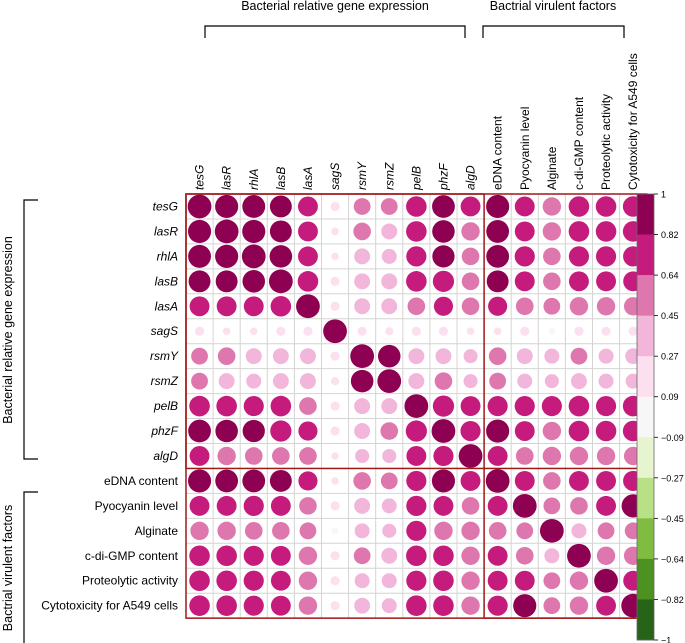  Describe the element at coordinates (672, 438) in the screenshot. I see `colorbar-tick-label: −0.09` at that location.